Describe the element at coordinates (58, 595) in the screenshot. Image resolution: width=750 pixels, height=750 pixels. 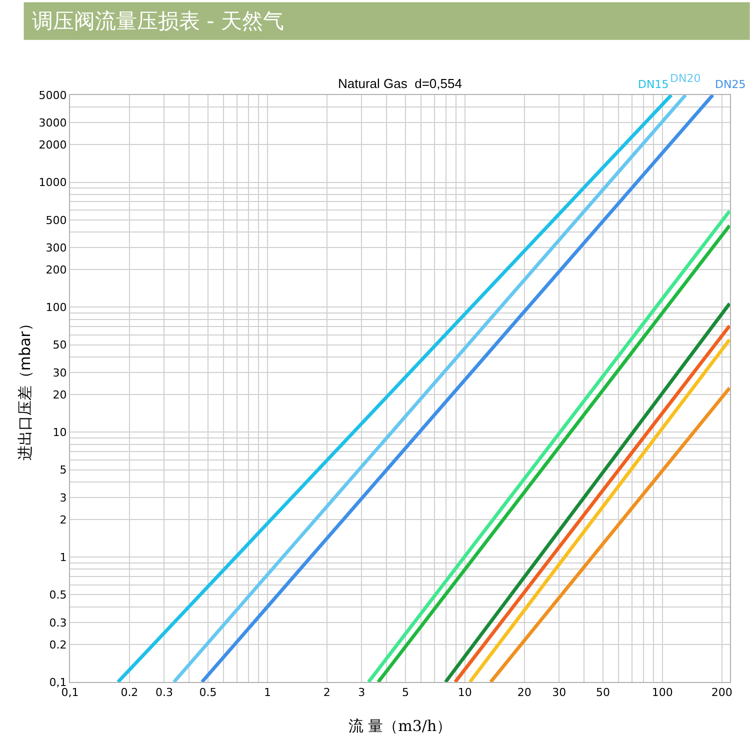
I see `y-tick-label: 0.5` at that location.